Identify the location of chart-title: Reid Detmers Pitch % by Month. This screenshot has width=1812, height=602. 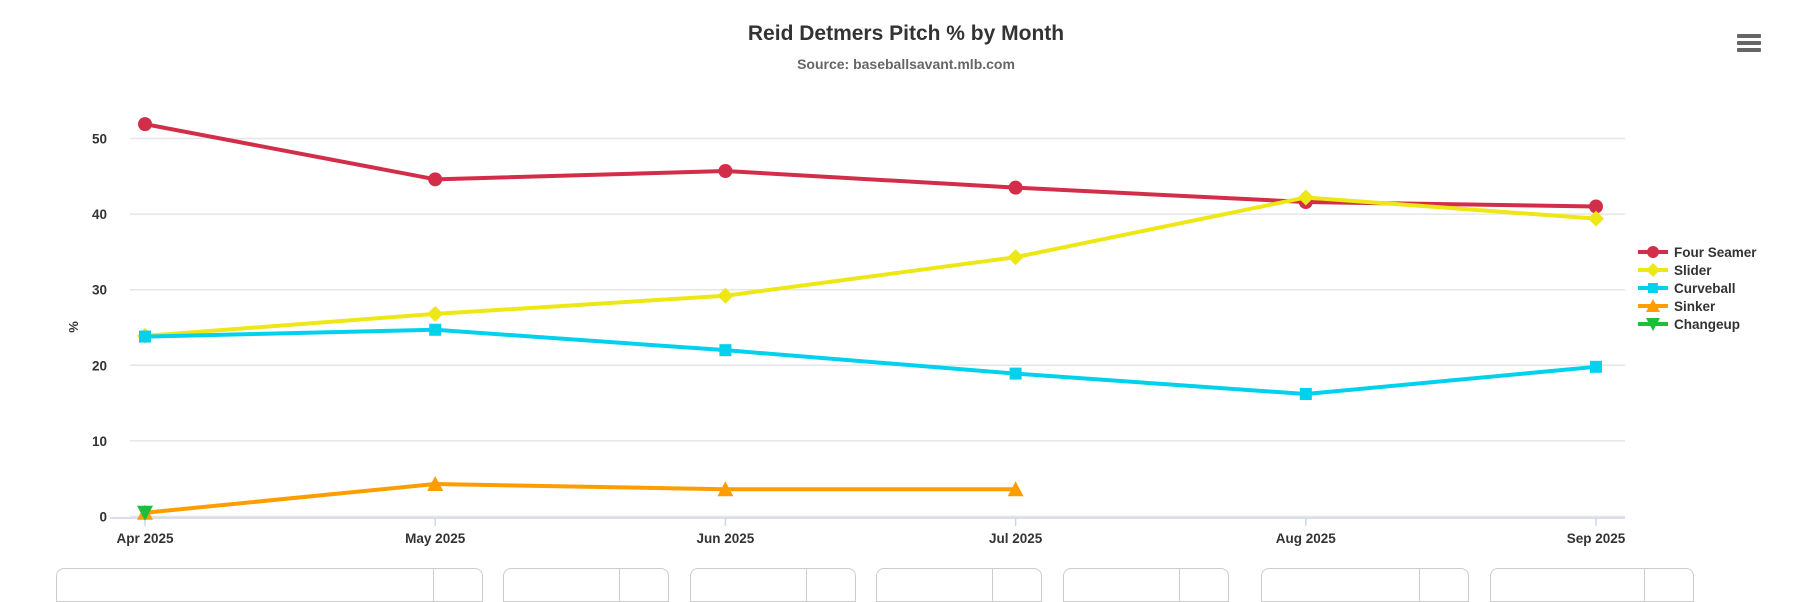
(906, 33).